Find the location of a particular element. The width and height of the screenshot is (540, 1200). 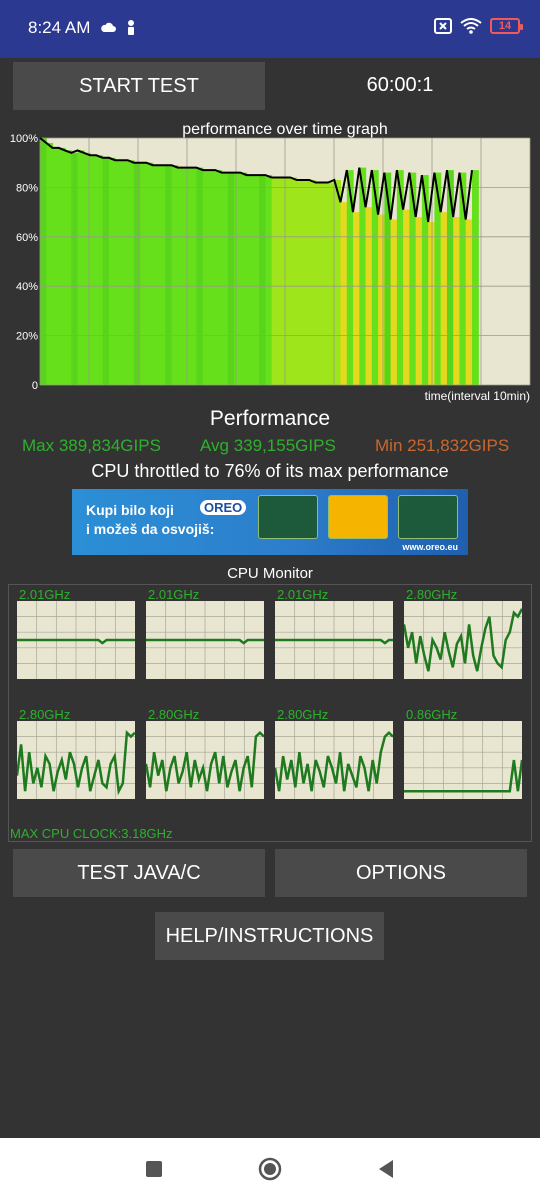

max-performance: Max 389,834GIPS is located at coordinates (91, 445).